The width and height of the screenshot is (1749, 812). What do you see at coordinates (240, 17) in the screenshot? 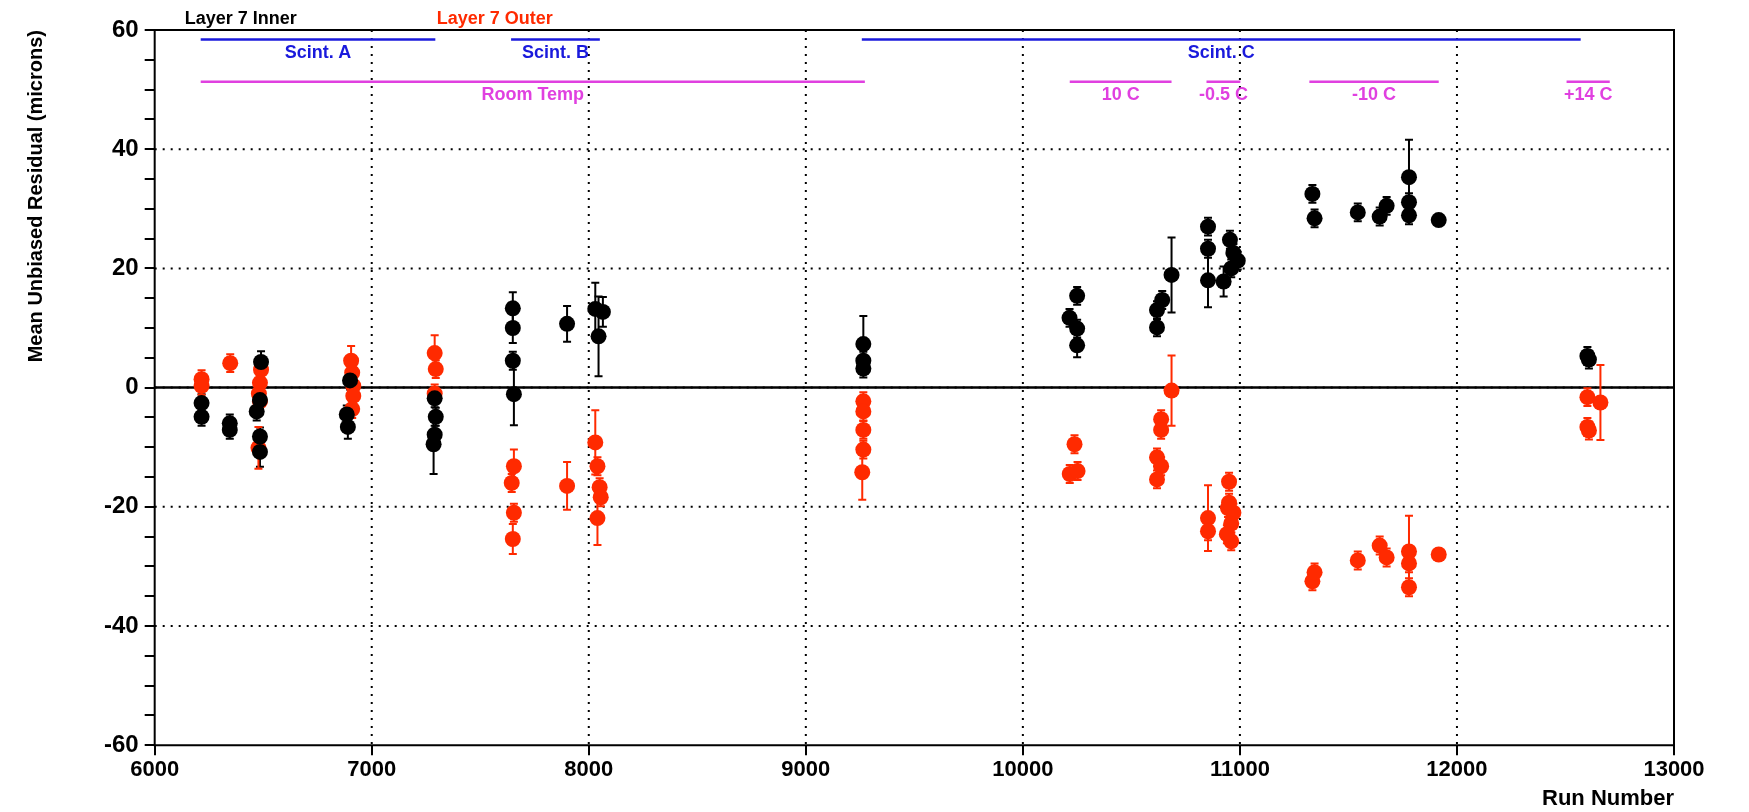
I see `legend-label: Layer 7 Inner` at bounding box center [240, 17].